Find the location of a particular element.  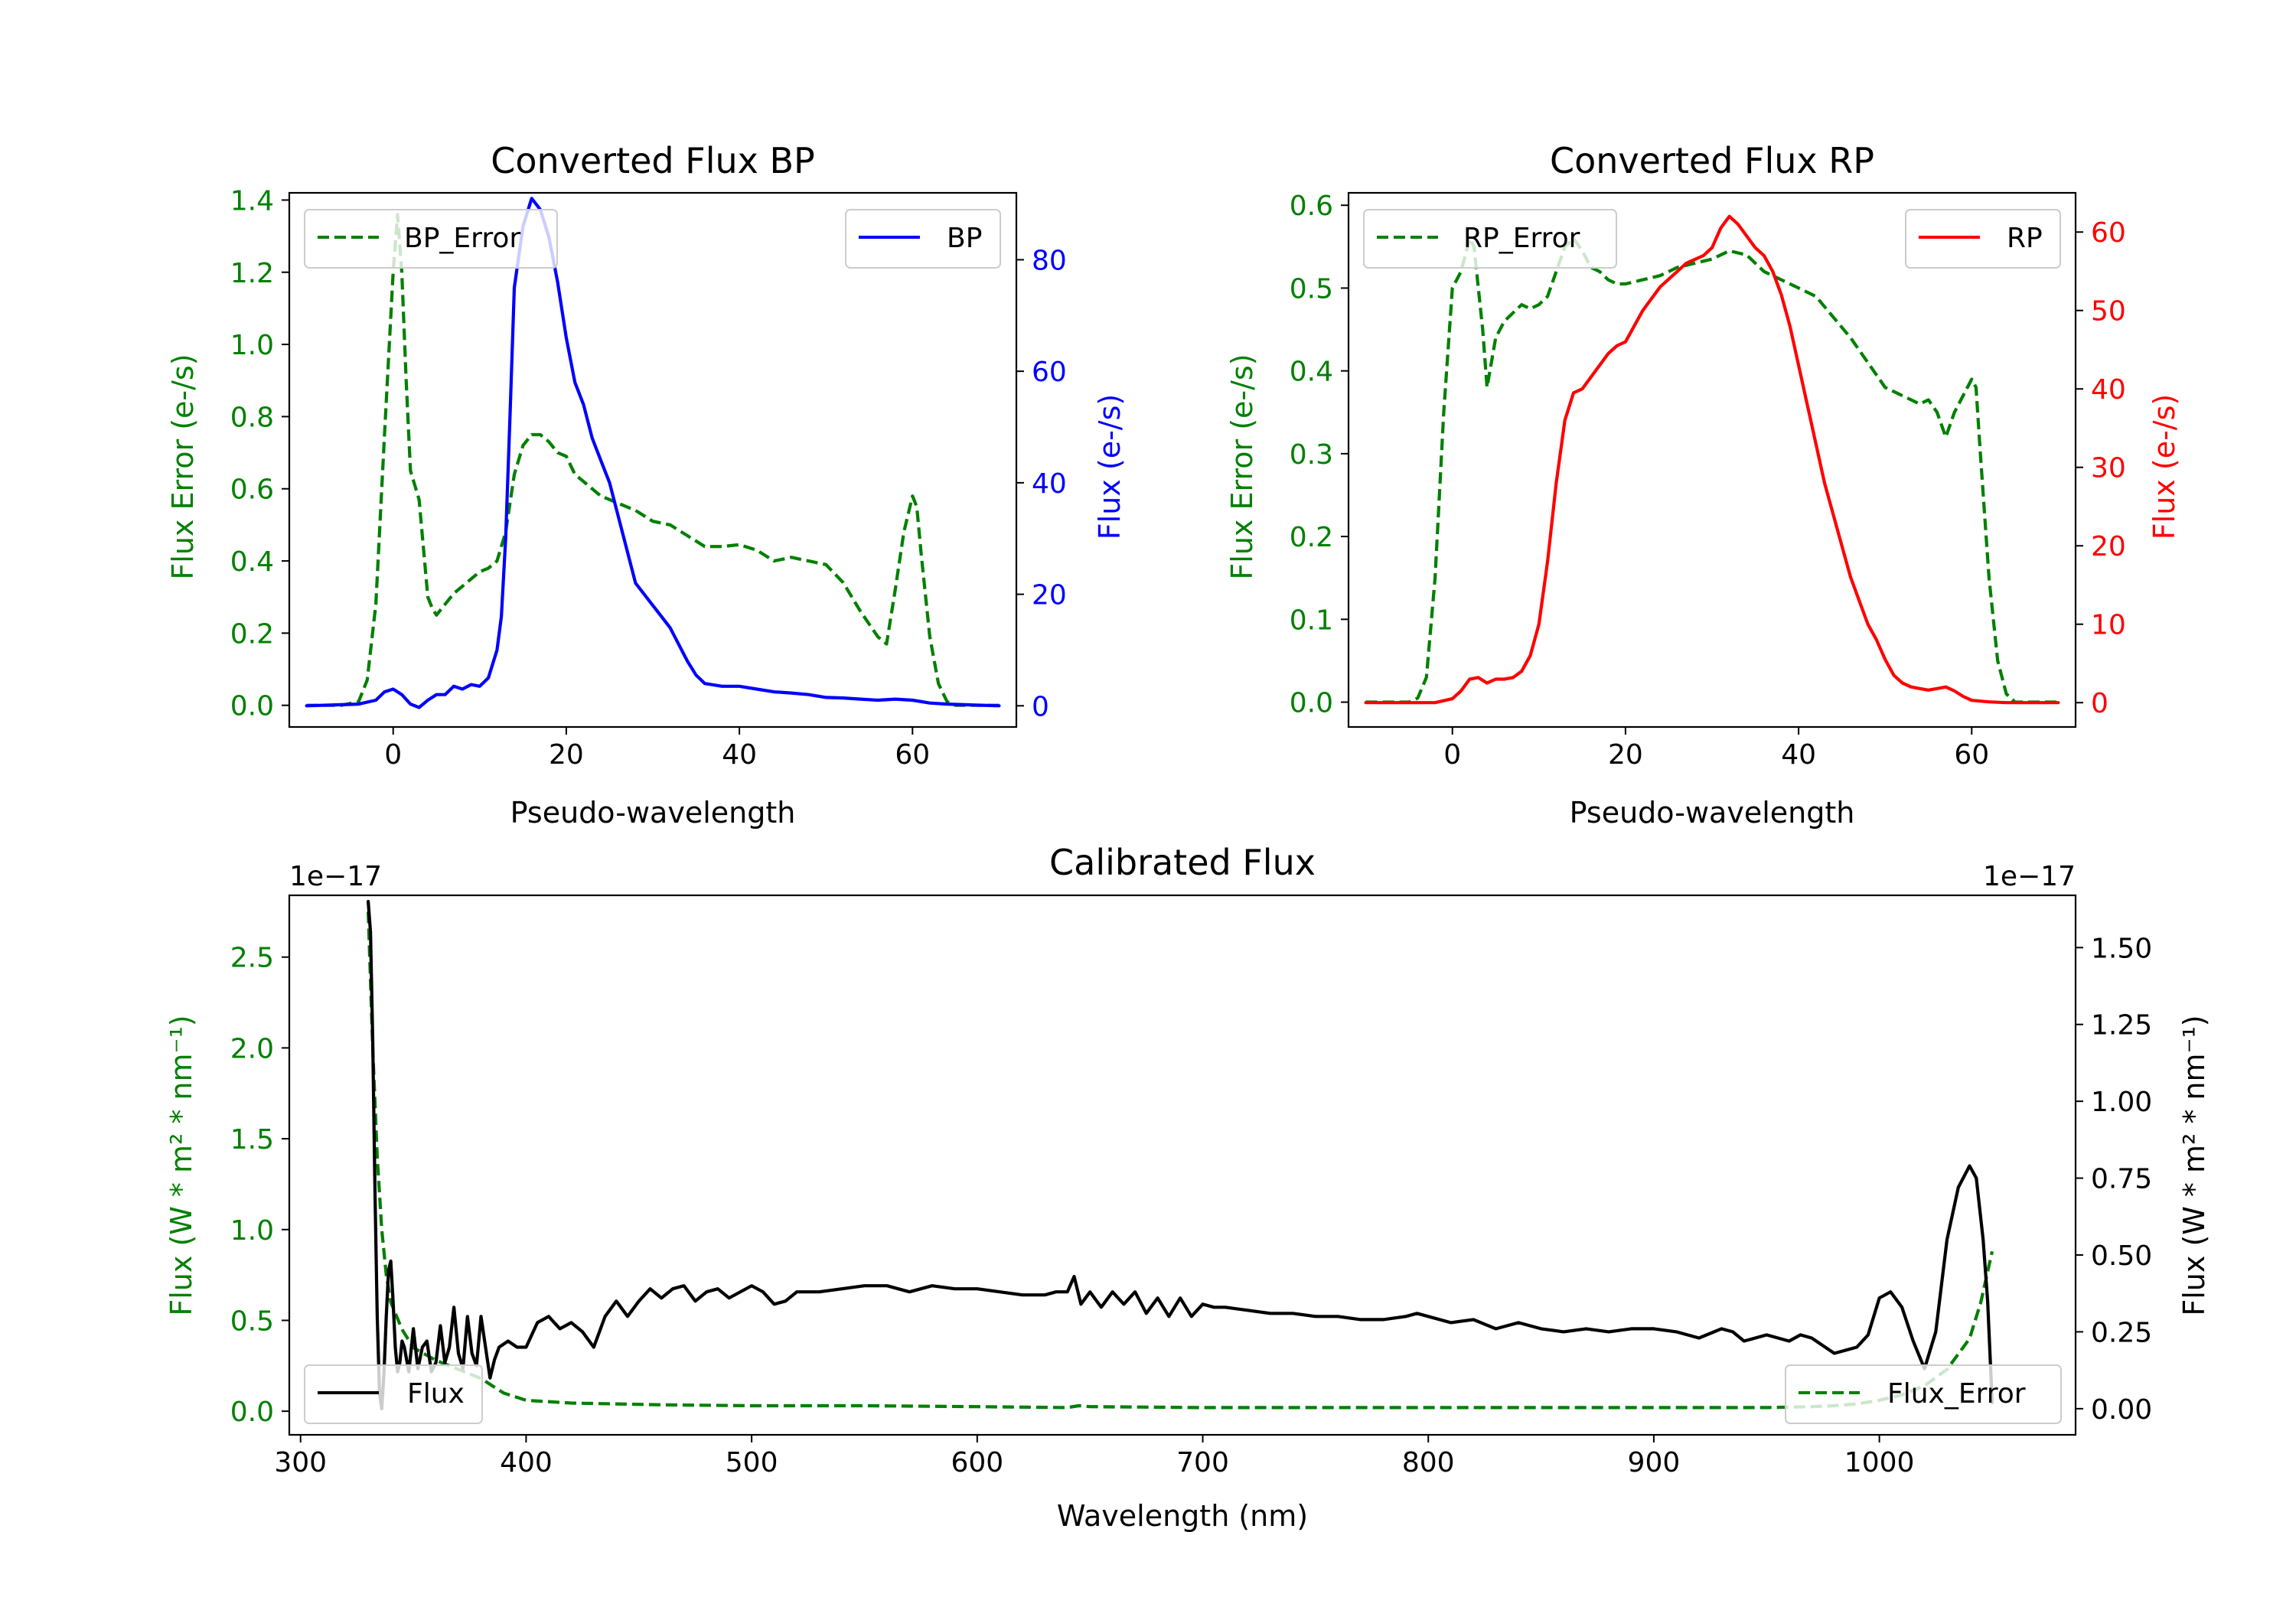

calibrated-x-tick-label: 700 is located at coordinates (1202, 1462).